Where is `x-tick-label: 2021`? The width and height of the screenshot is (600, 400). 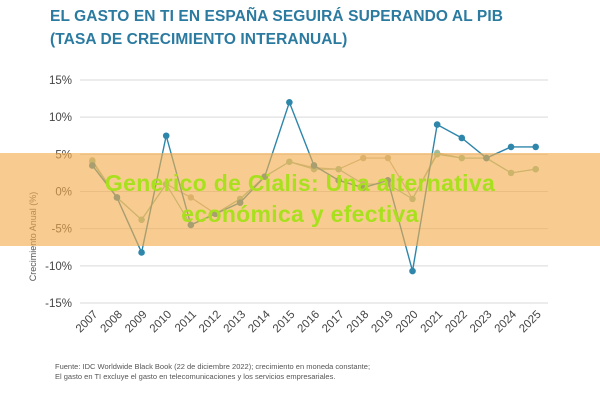 x-tick-label: 2021 is located at coordinates (432, 322).